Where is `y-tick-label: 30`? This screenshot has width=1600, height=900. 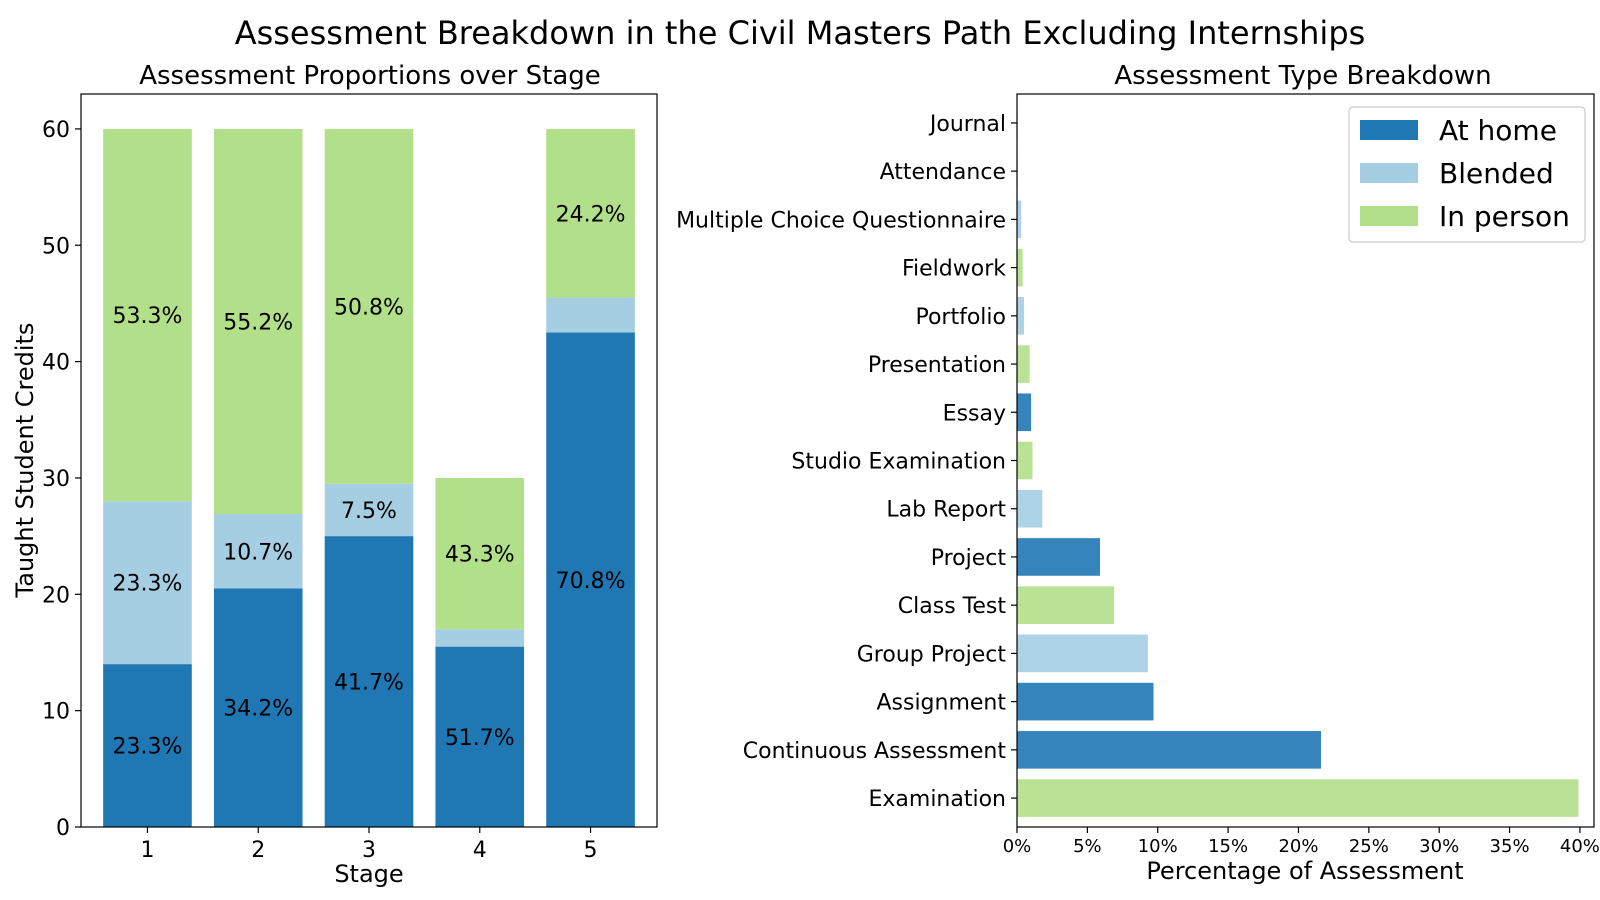 y-tick-label: 30 is located at coordinates (56, 479).